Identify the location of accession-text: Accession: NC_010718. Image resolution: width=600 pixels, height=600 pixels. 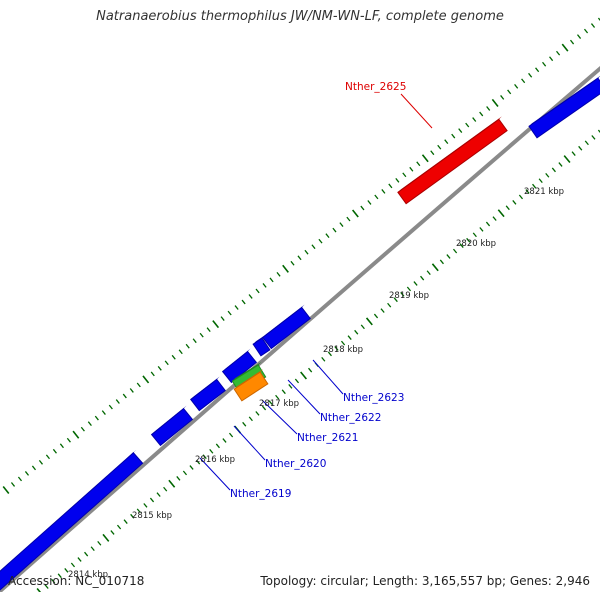
(76, 581).